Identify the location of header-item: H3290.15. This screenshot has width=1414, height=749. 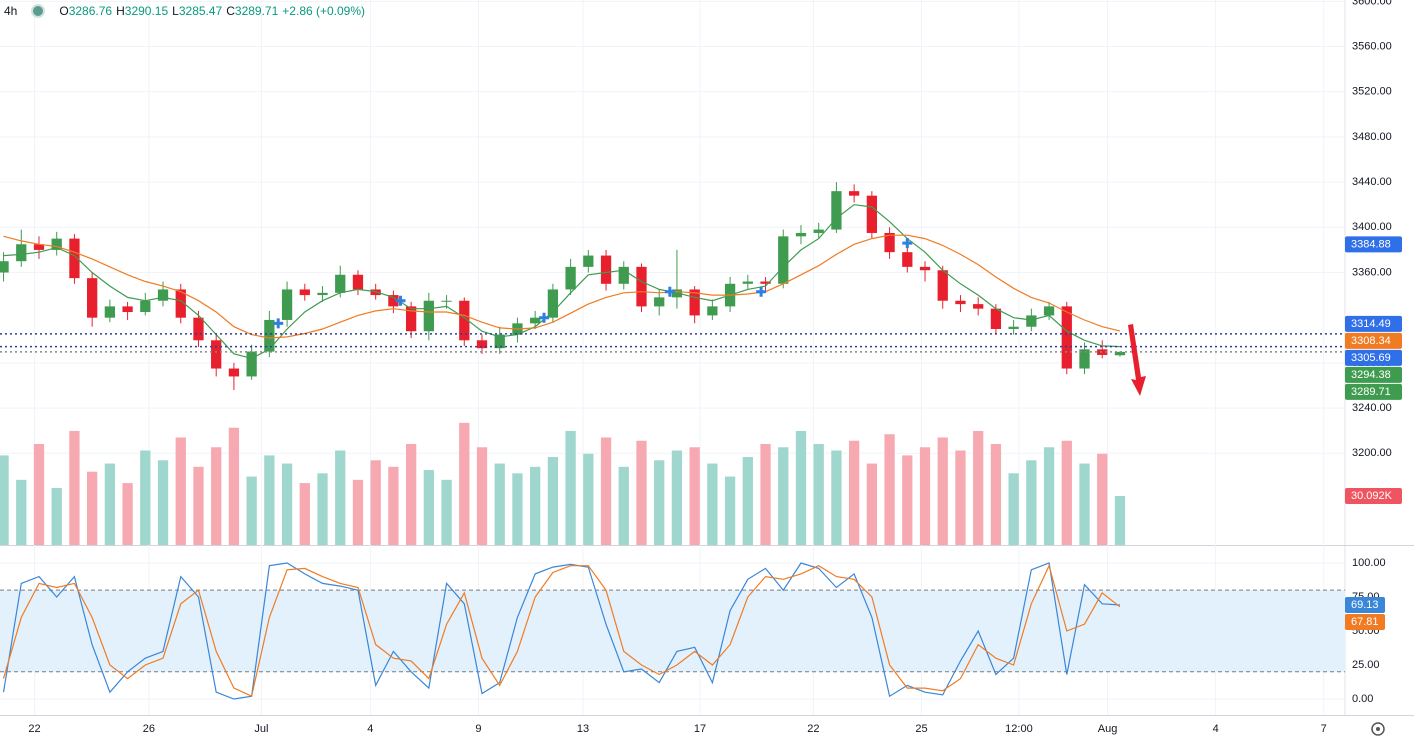
(142, 11).